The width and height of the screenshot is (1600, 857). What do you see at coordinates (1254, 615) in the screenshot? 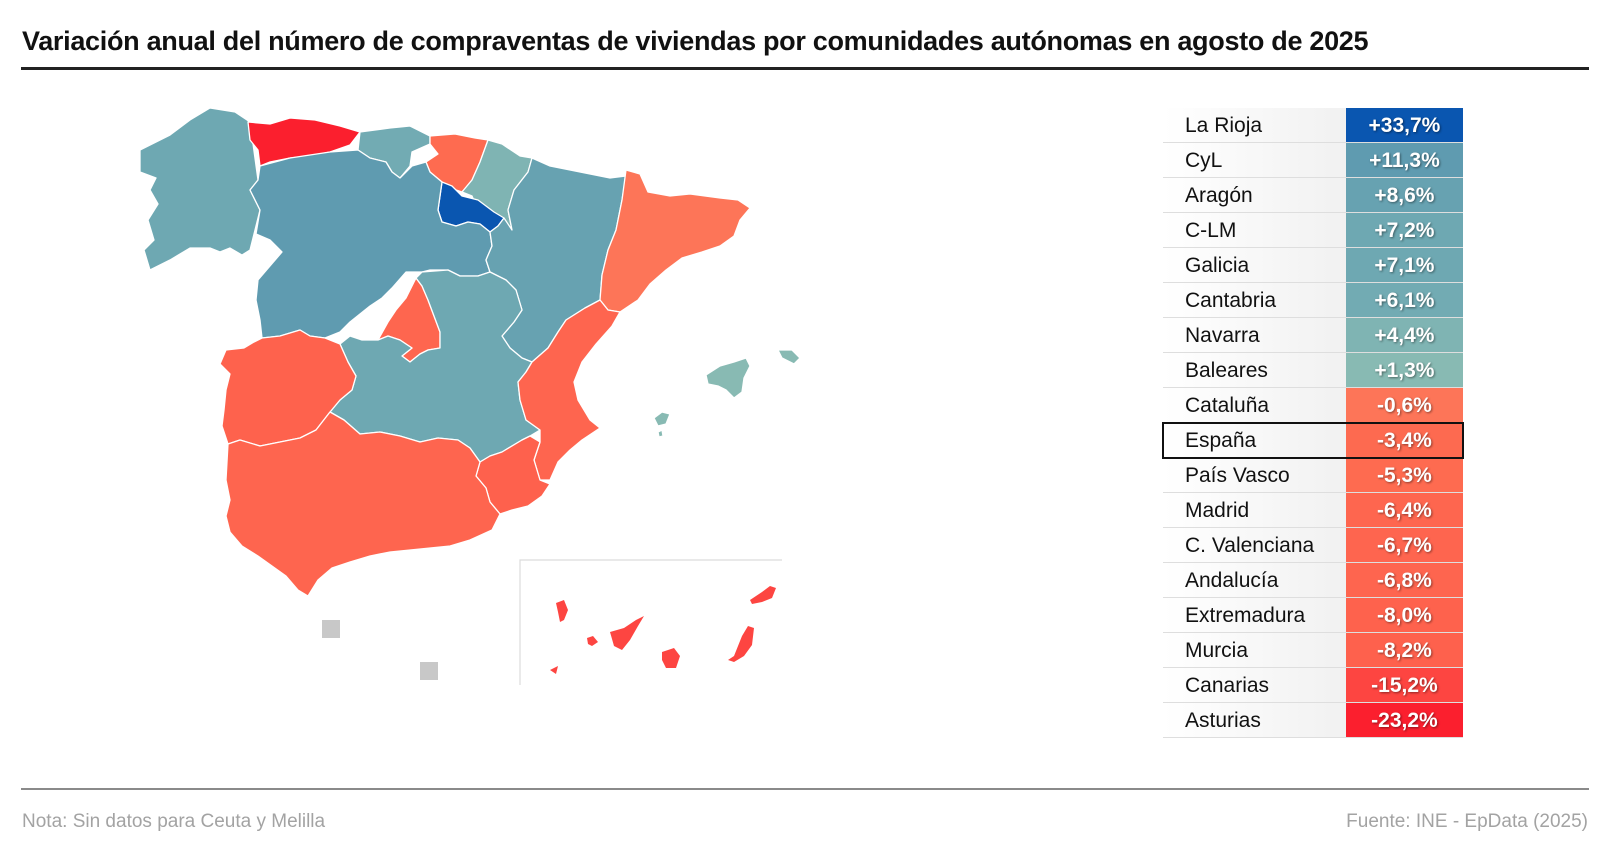
I see `region-name: Extremadura` at bounding box center [1254, 615].